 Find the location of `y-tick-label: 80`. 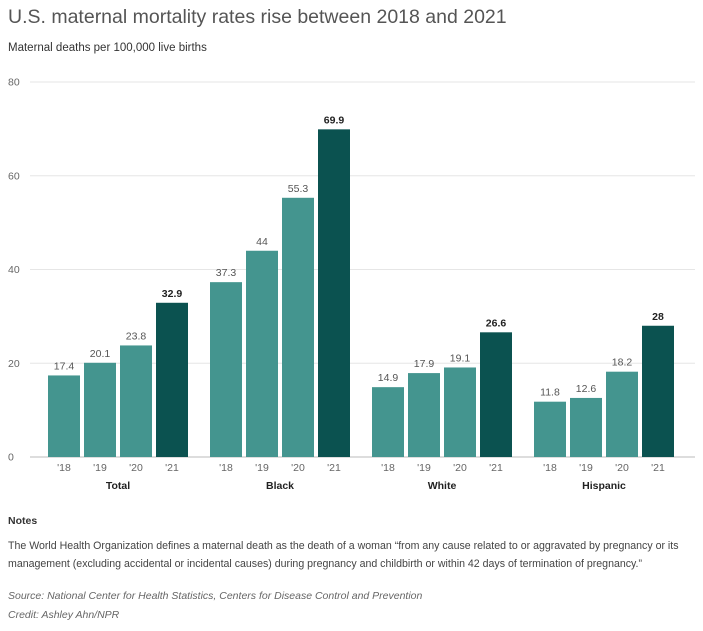

y-tick-label: 80 is located at coordinates (14, 83).